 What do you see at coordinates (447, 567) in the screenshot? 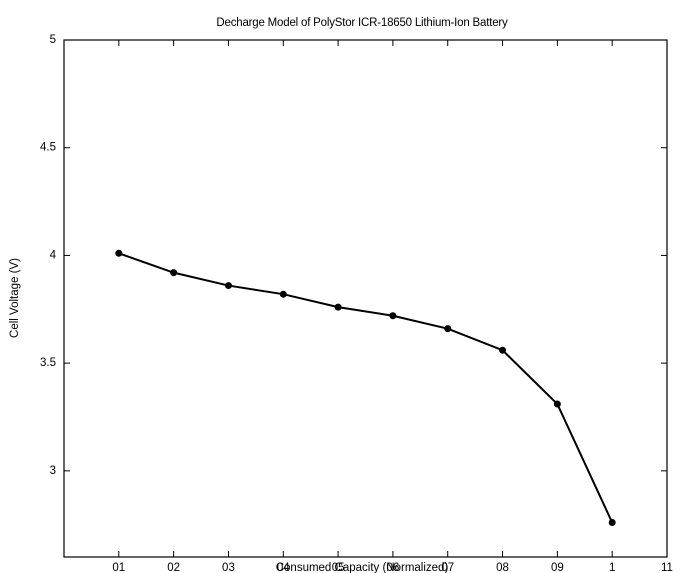
I see `x-tick-label: 07` at bounding box center [447, 567].